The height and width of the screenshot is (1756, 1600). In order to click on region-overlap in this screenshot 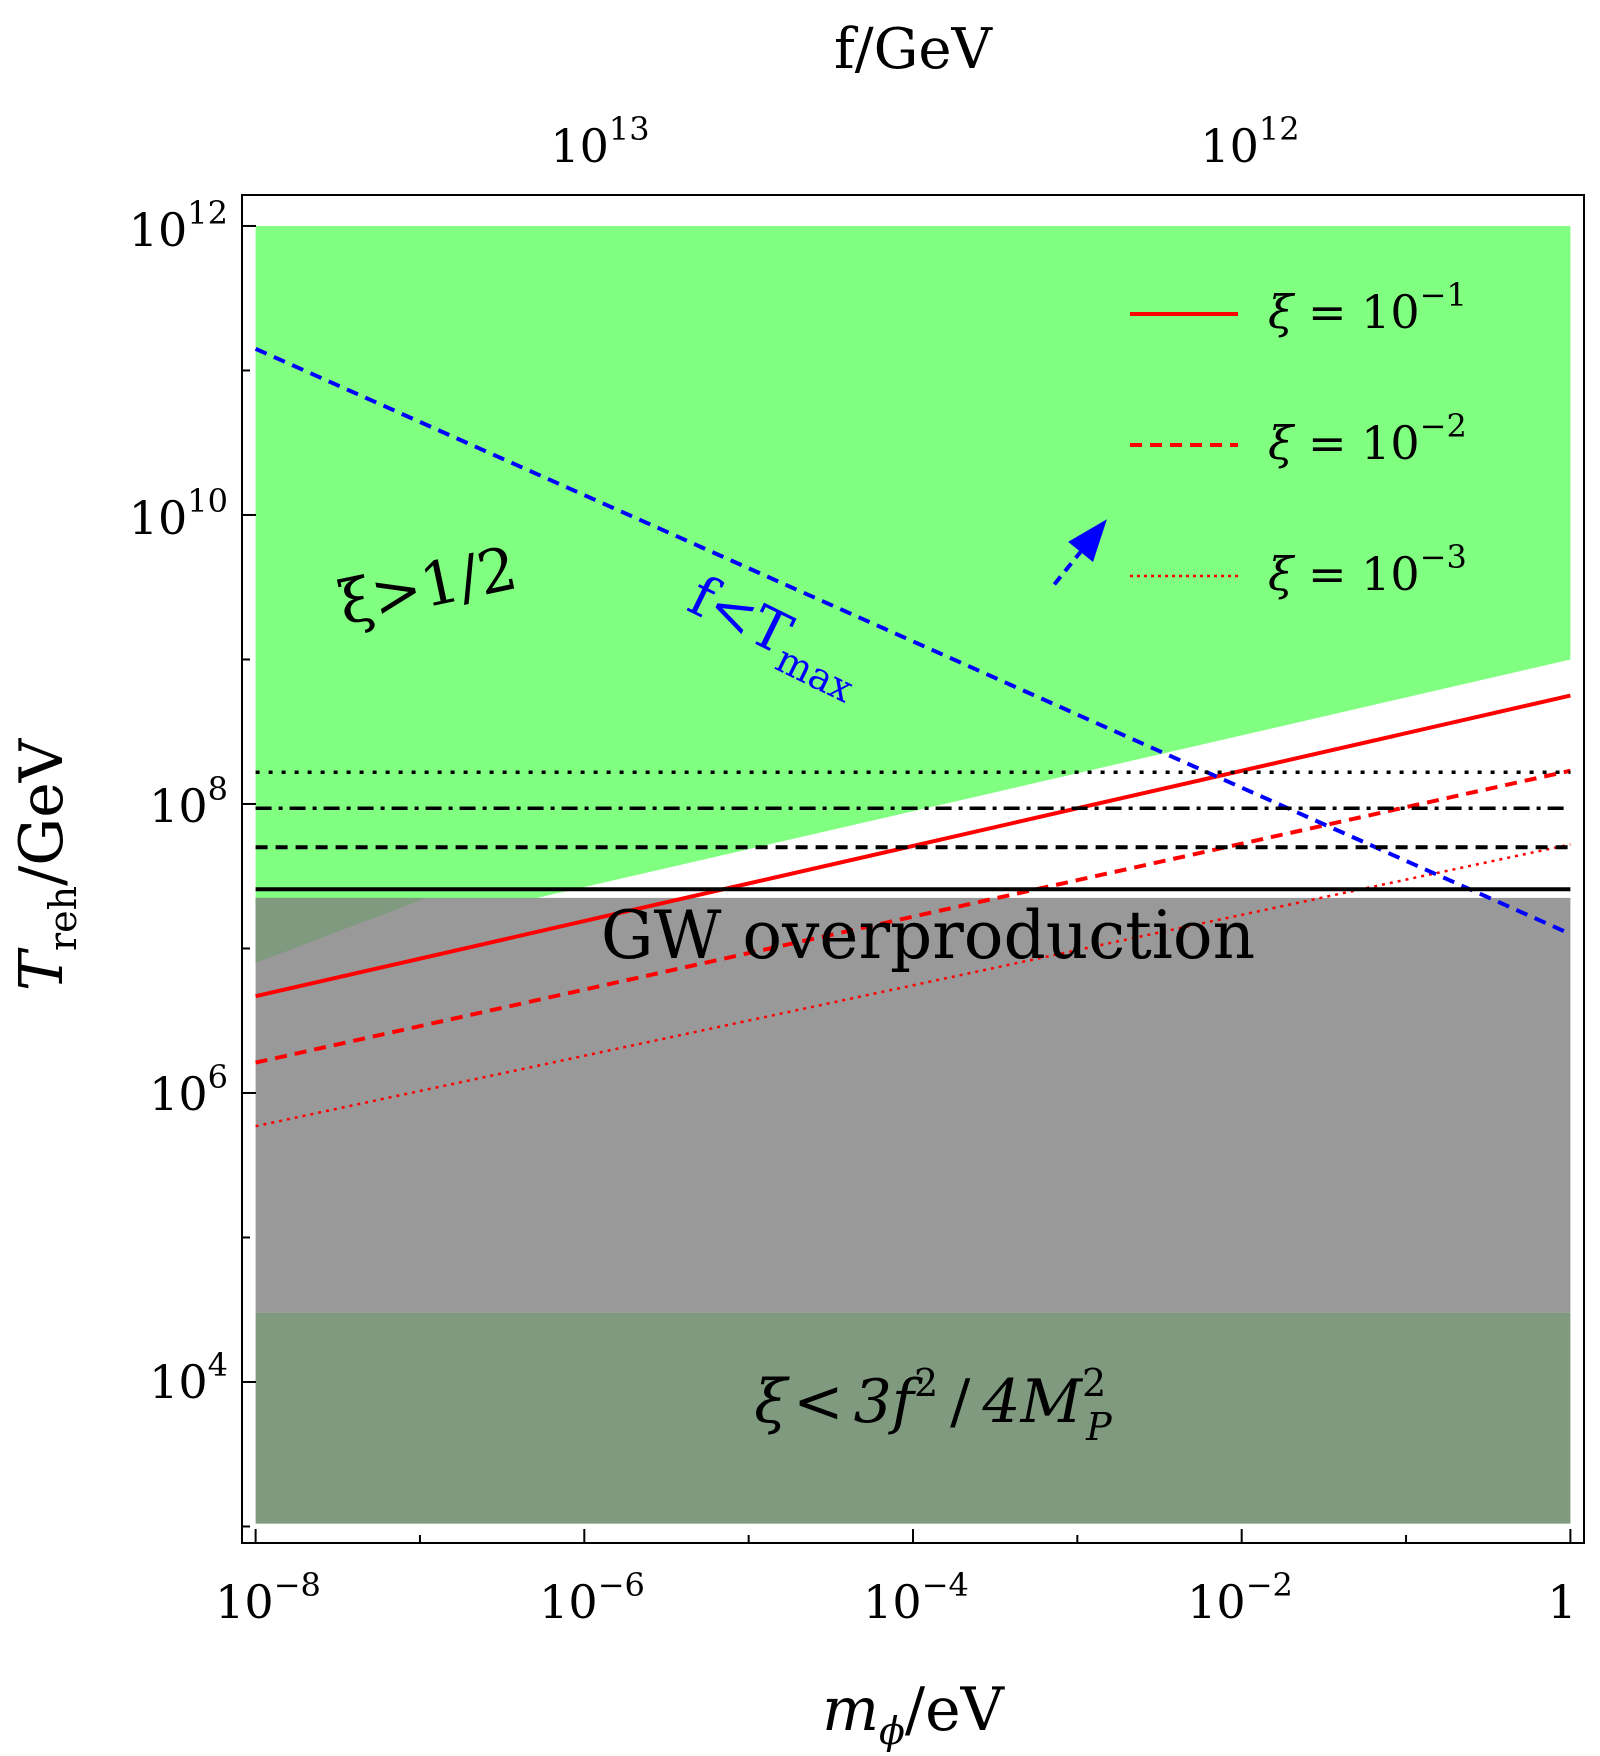, I will do `click(341, 930)`.